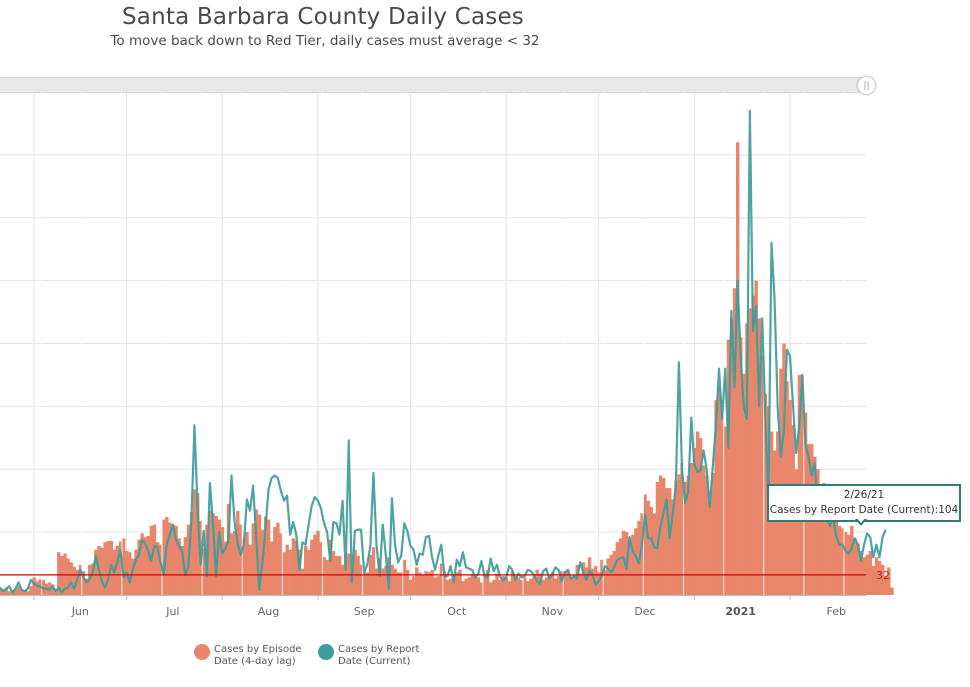  Describe the element at coordinates (172, 611) in the screenshot. I see `x-tick-label: Jul` at that location.